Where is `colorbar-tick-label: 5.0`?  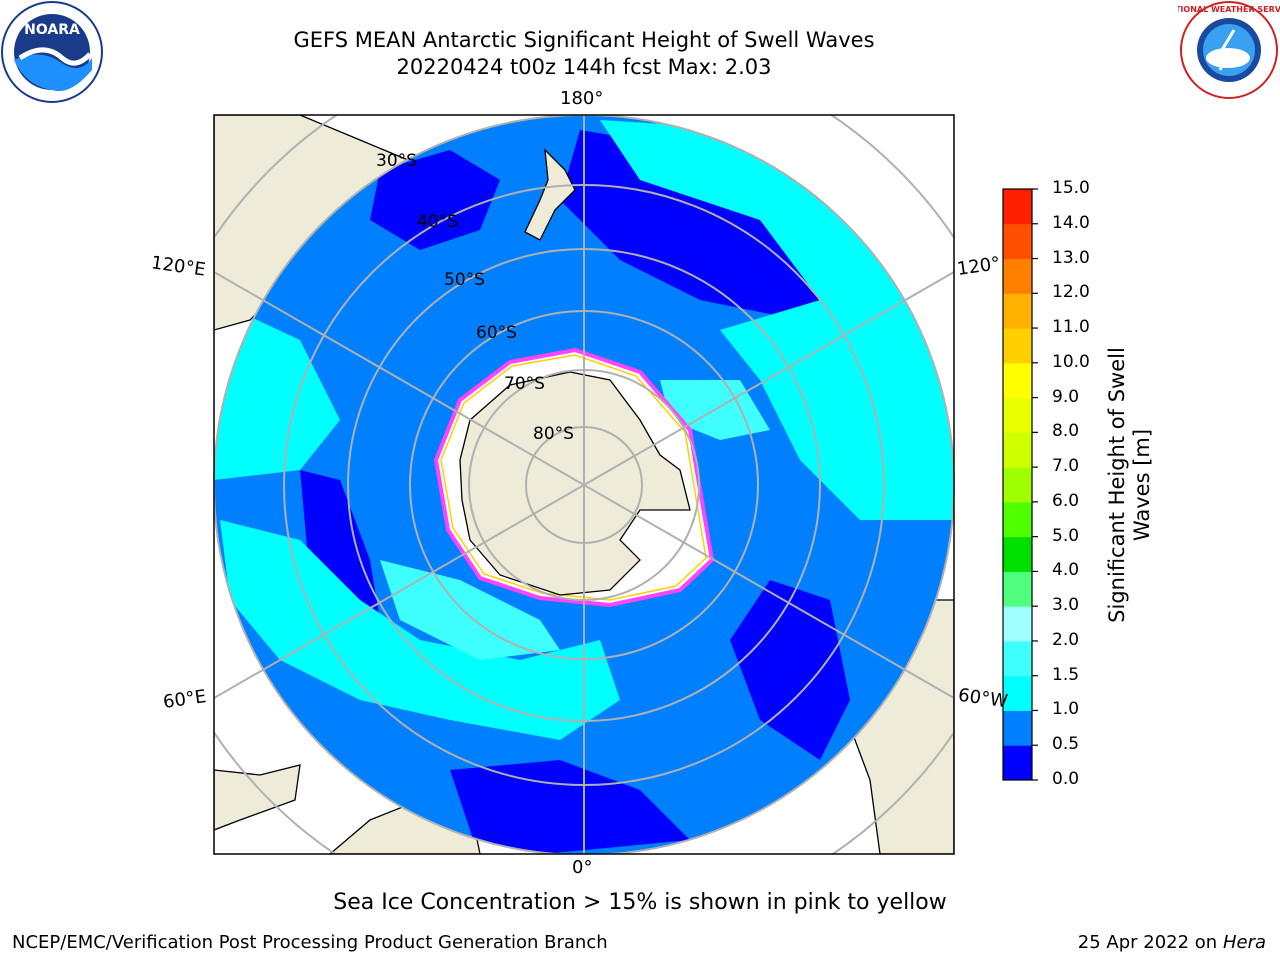 colorbar-tick-label: 5.0 is located at coordinates (1066, 535).